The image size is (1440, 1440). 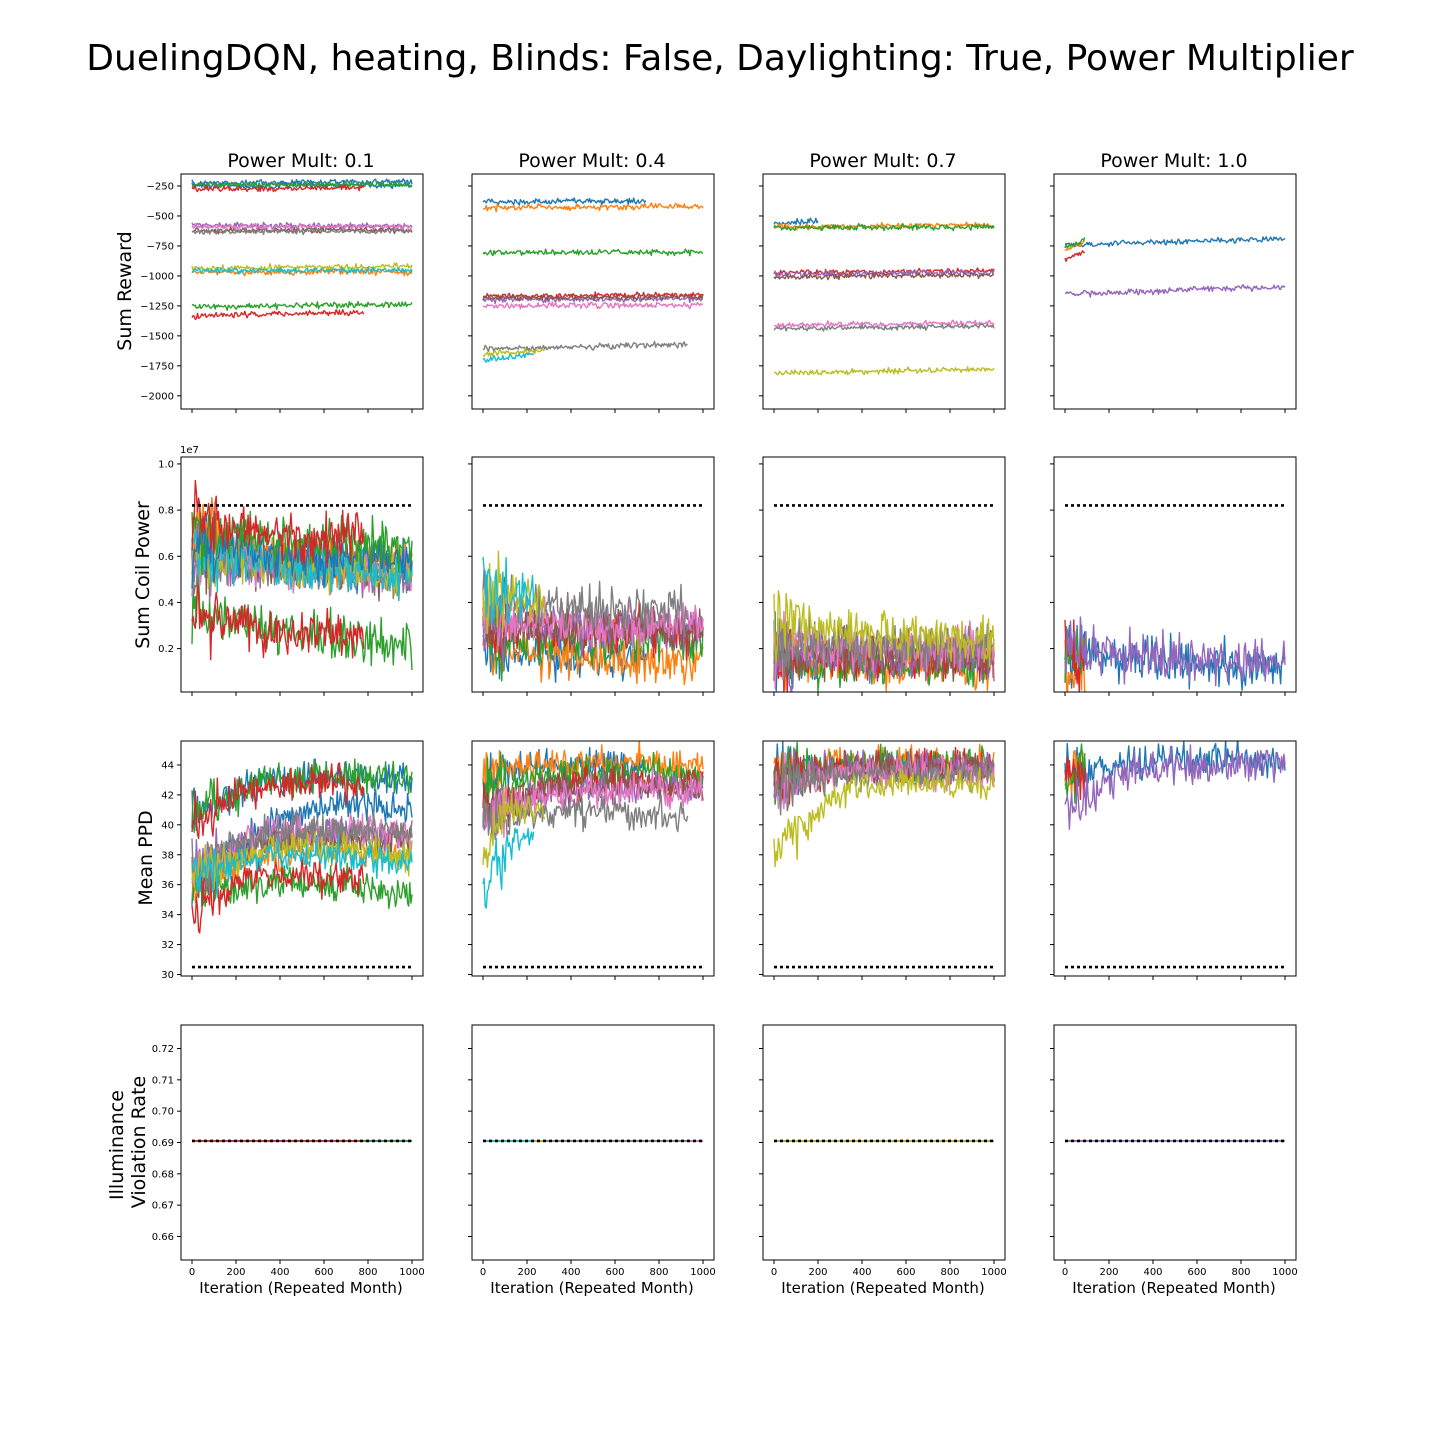 What do you see at coordinates (1065, 1272) in the screenshot?
I see `x-tick-label: 0` at bounding box center [1065, 1272].